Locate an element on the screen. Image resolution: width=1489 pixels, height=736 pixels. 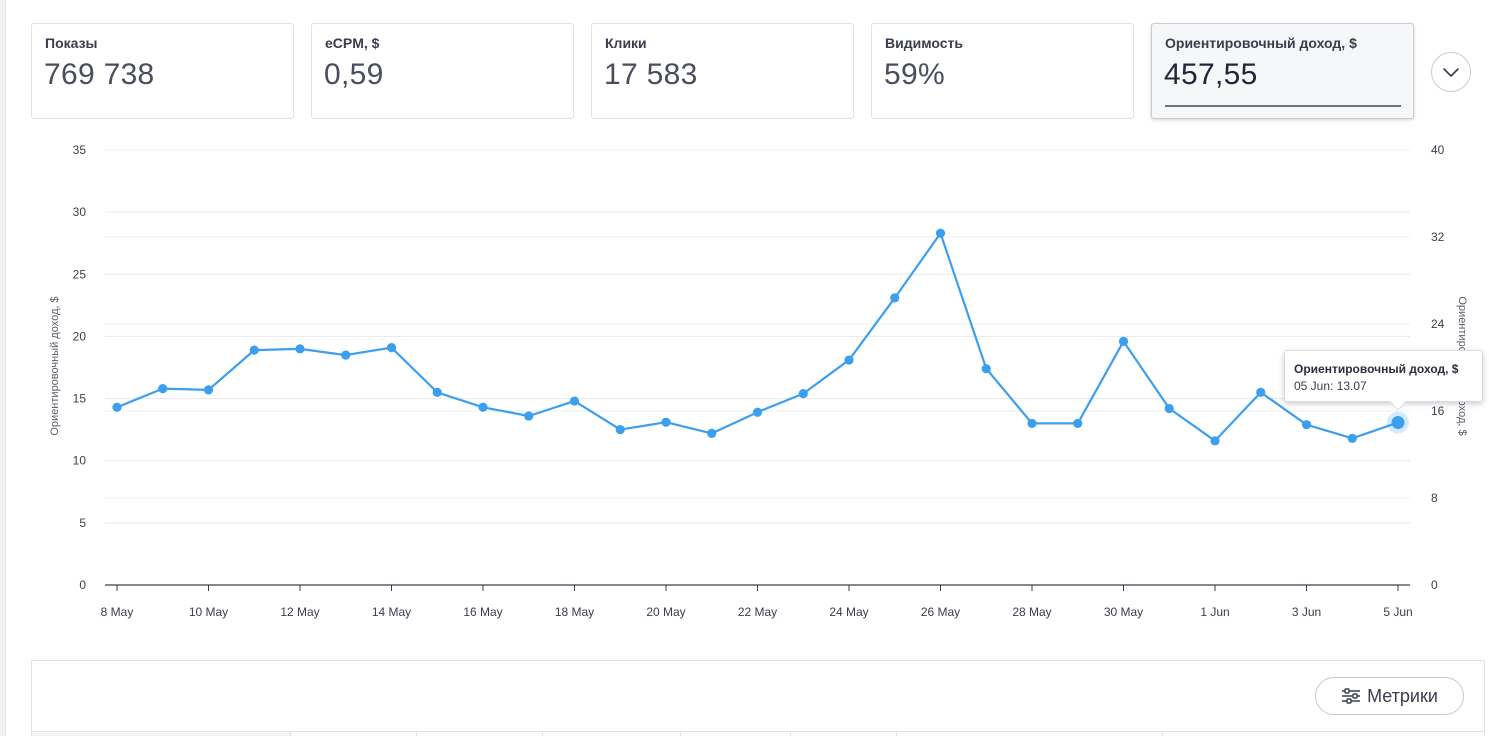
y-tick-label: 10 is located at coordinates (80, 461).